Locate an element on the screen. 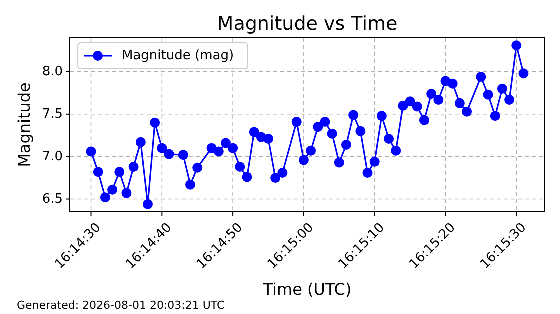  y-tick-label: 7.5 is located at coordinates (52, 114).